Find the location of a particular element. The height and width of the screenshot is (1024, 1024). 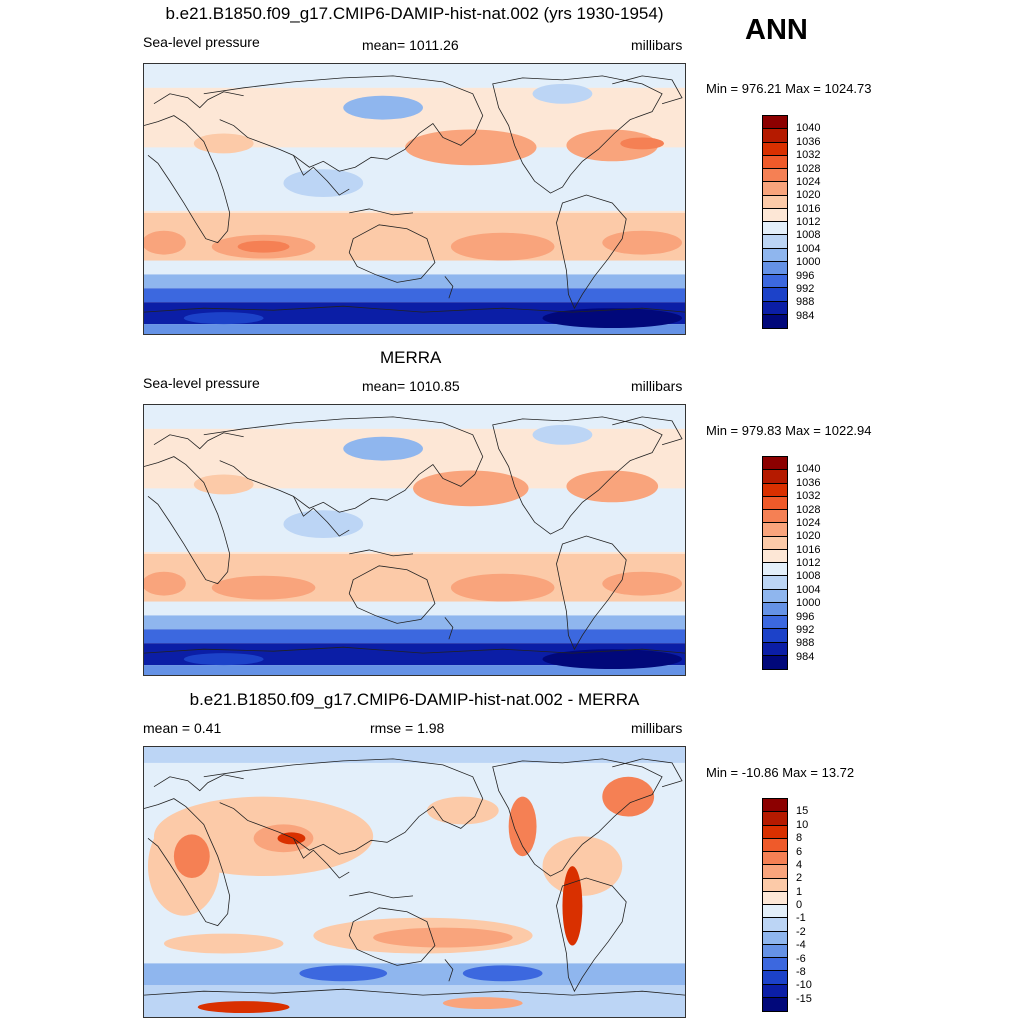

colorbar-tick-label: -4 is located at coordinates (801, 945).